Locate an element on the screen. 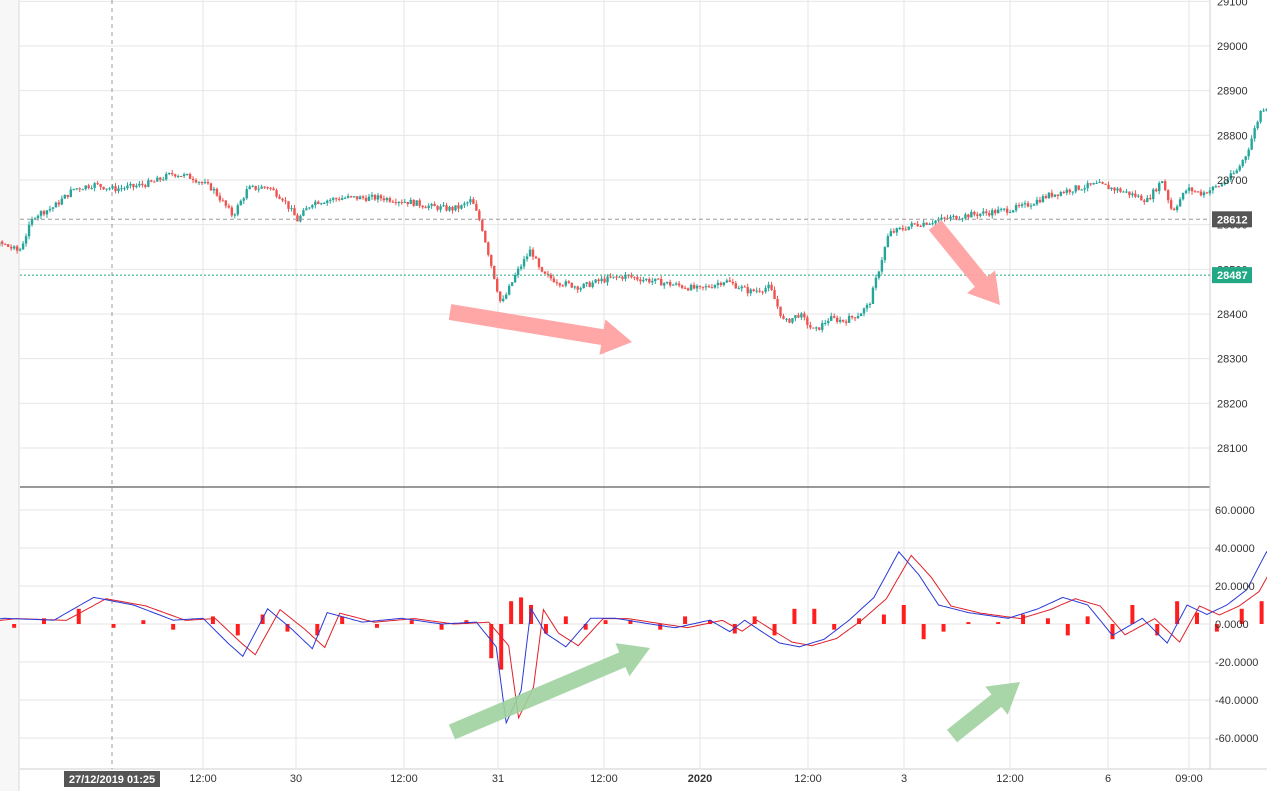  macd-tick-label: 0.0000 is located at coordinates (1232, 625).